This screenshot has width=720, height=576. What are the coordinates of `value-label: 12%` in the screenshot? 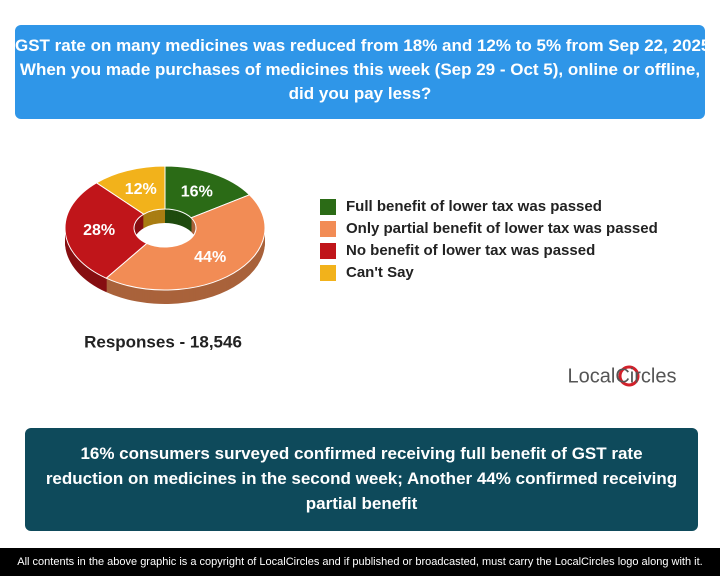 It's located at (141, 189).